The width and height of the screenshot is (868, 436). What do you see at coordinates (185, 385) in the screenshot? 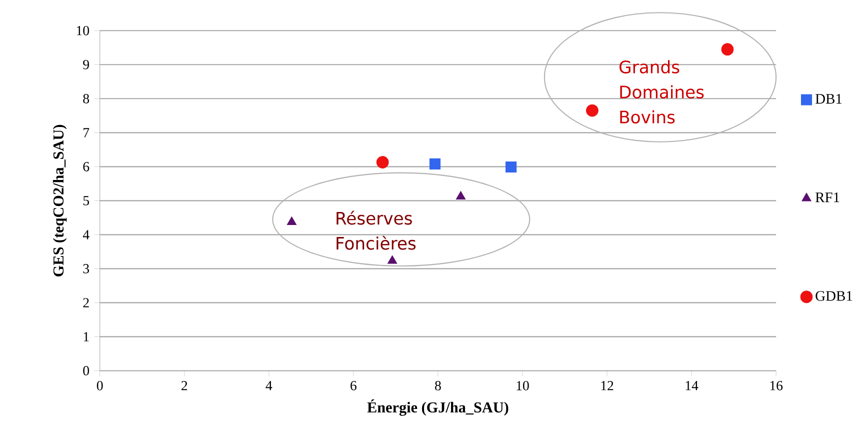
I see `x-tick-label: 2` at bounding box center [185, 385].